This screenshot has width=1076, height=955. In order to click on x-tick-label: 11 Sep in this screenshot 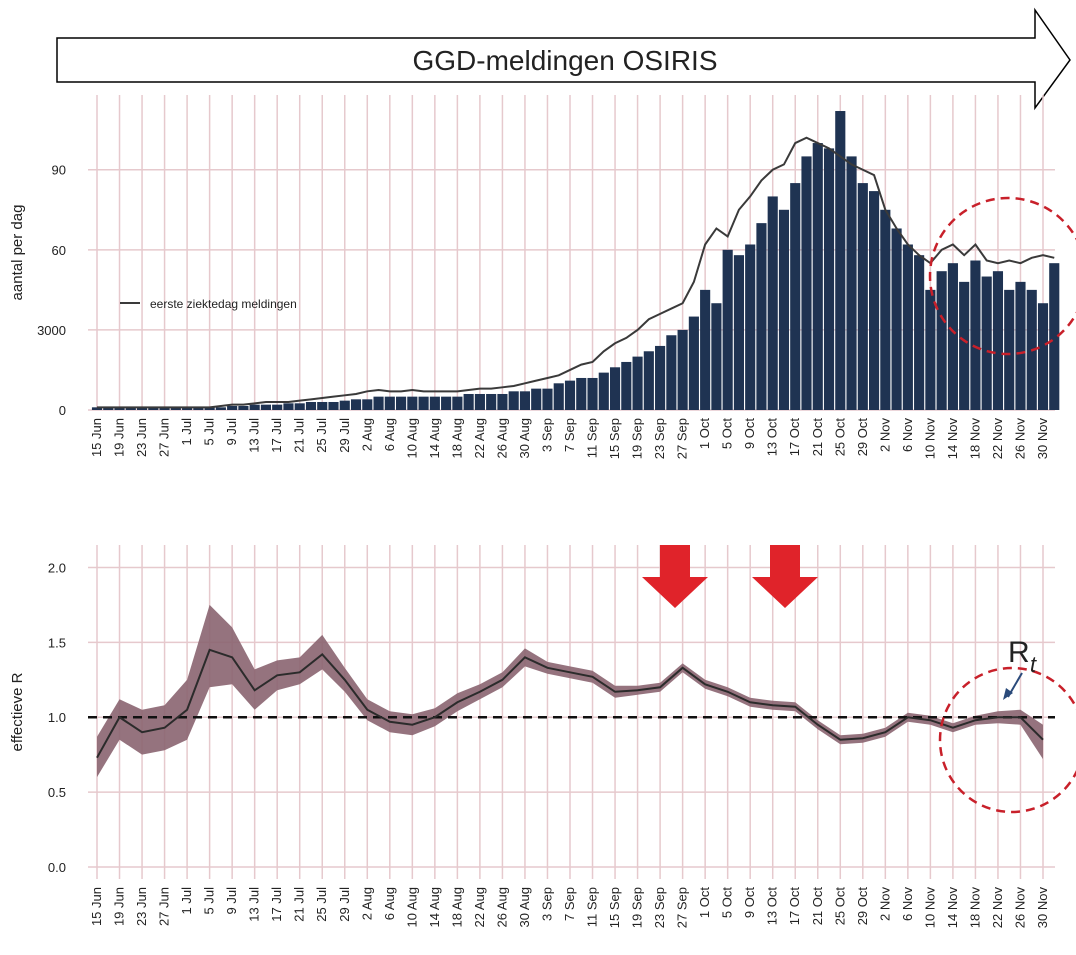, I will do `click(592, 438)`.